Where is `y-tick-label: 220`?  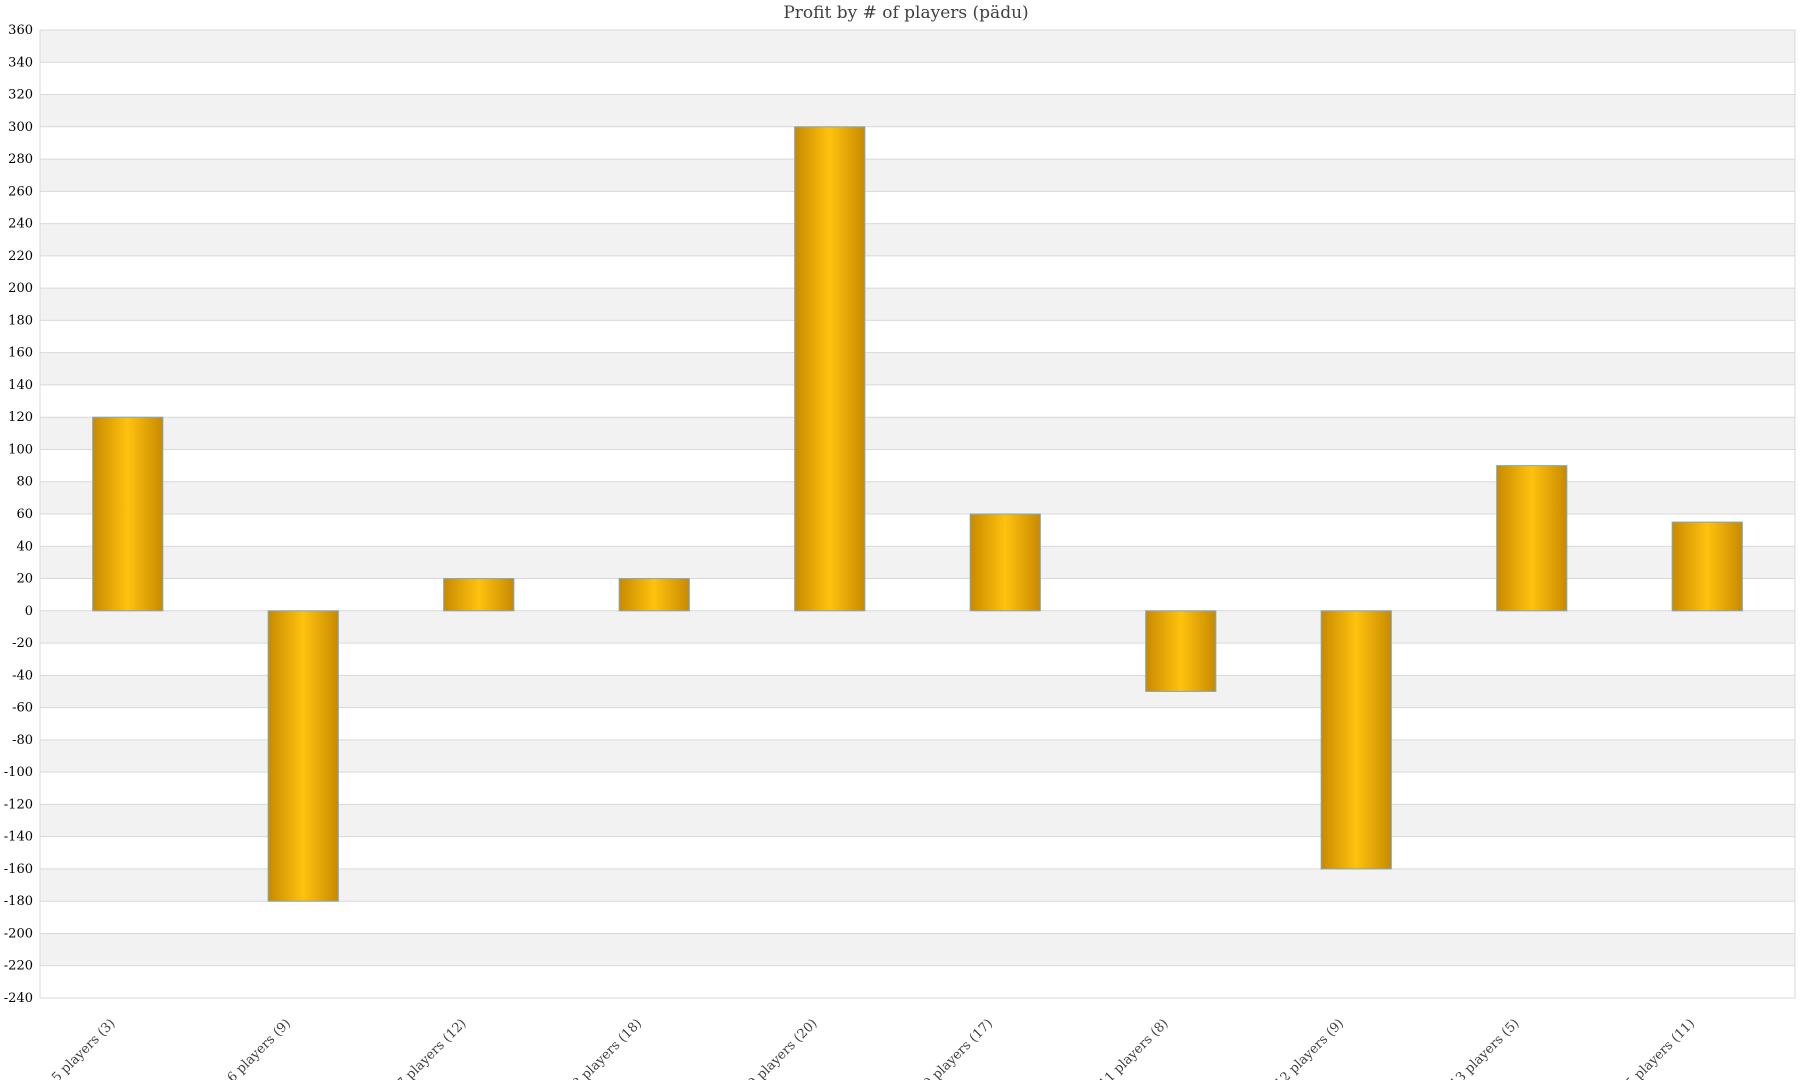
y-tick-label: 220 is located at coordinates (20, 256).